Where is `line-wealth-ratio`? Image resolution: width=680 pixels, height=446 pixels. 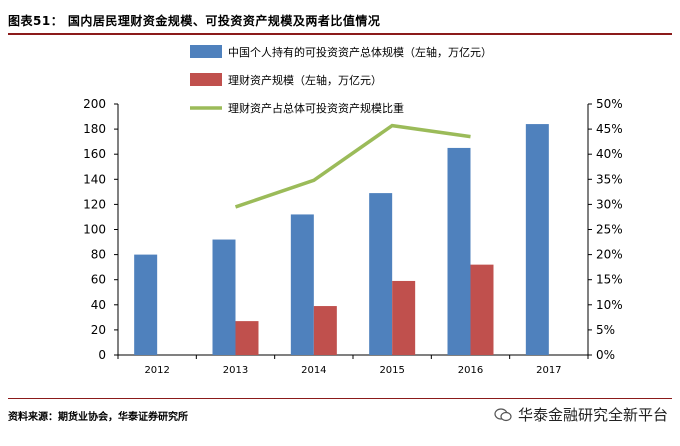 line-wealth-ratio is located at coordinates (352, 166).